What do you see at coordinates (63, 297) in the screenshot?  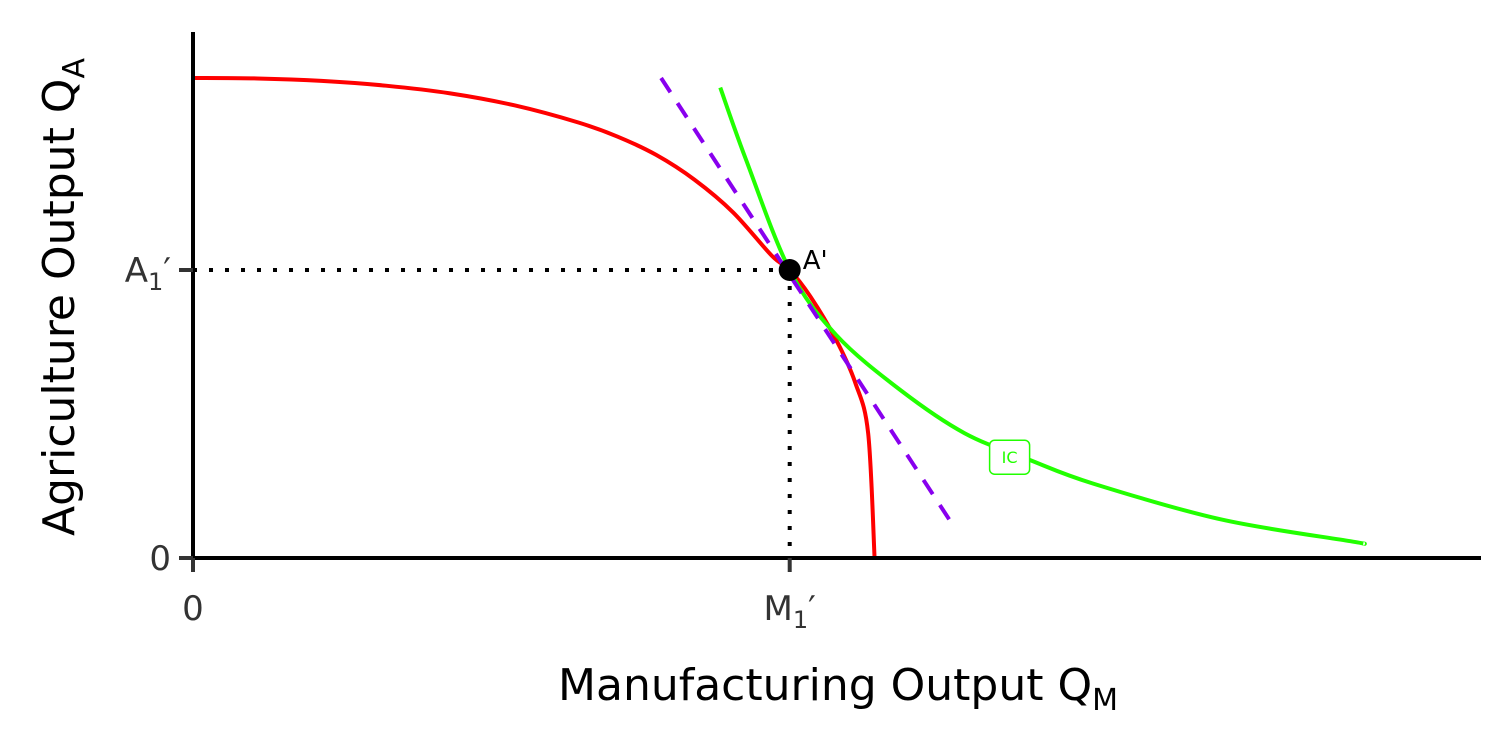 I see `y-axis-title: Agriculture Output QA` at bounding box center [63, 297].